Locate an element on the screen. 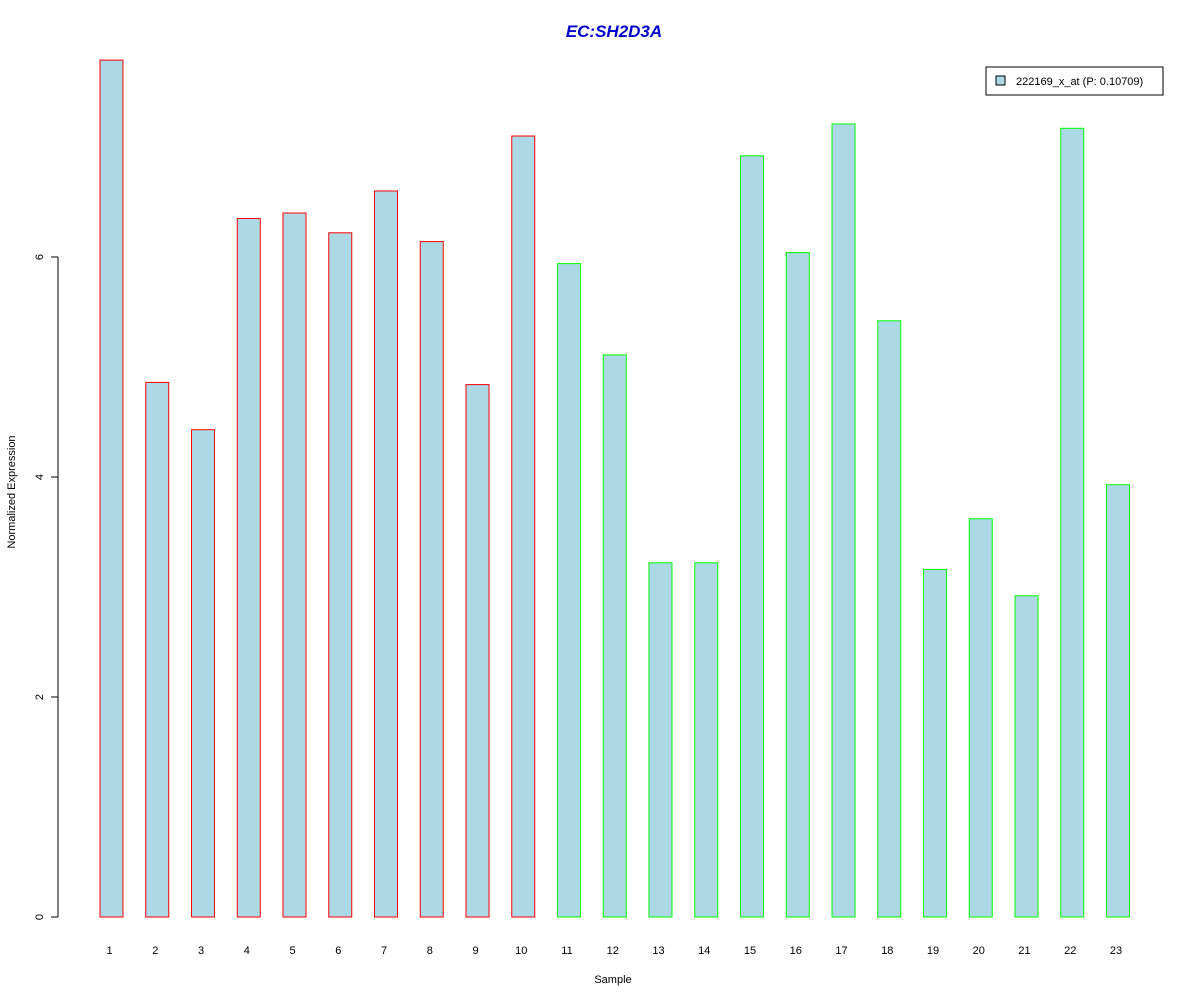 This screenshot has height=1000, width=1200. legend-box is located at coordinates (1074, 81).